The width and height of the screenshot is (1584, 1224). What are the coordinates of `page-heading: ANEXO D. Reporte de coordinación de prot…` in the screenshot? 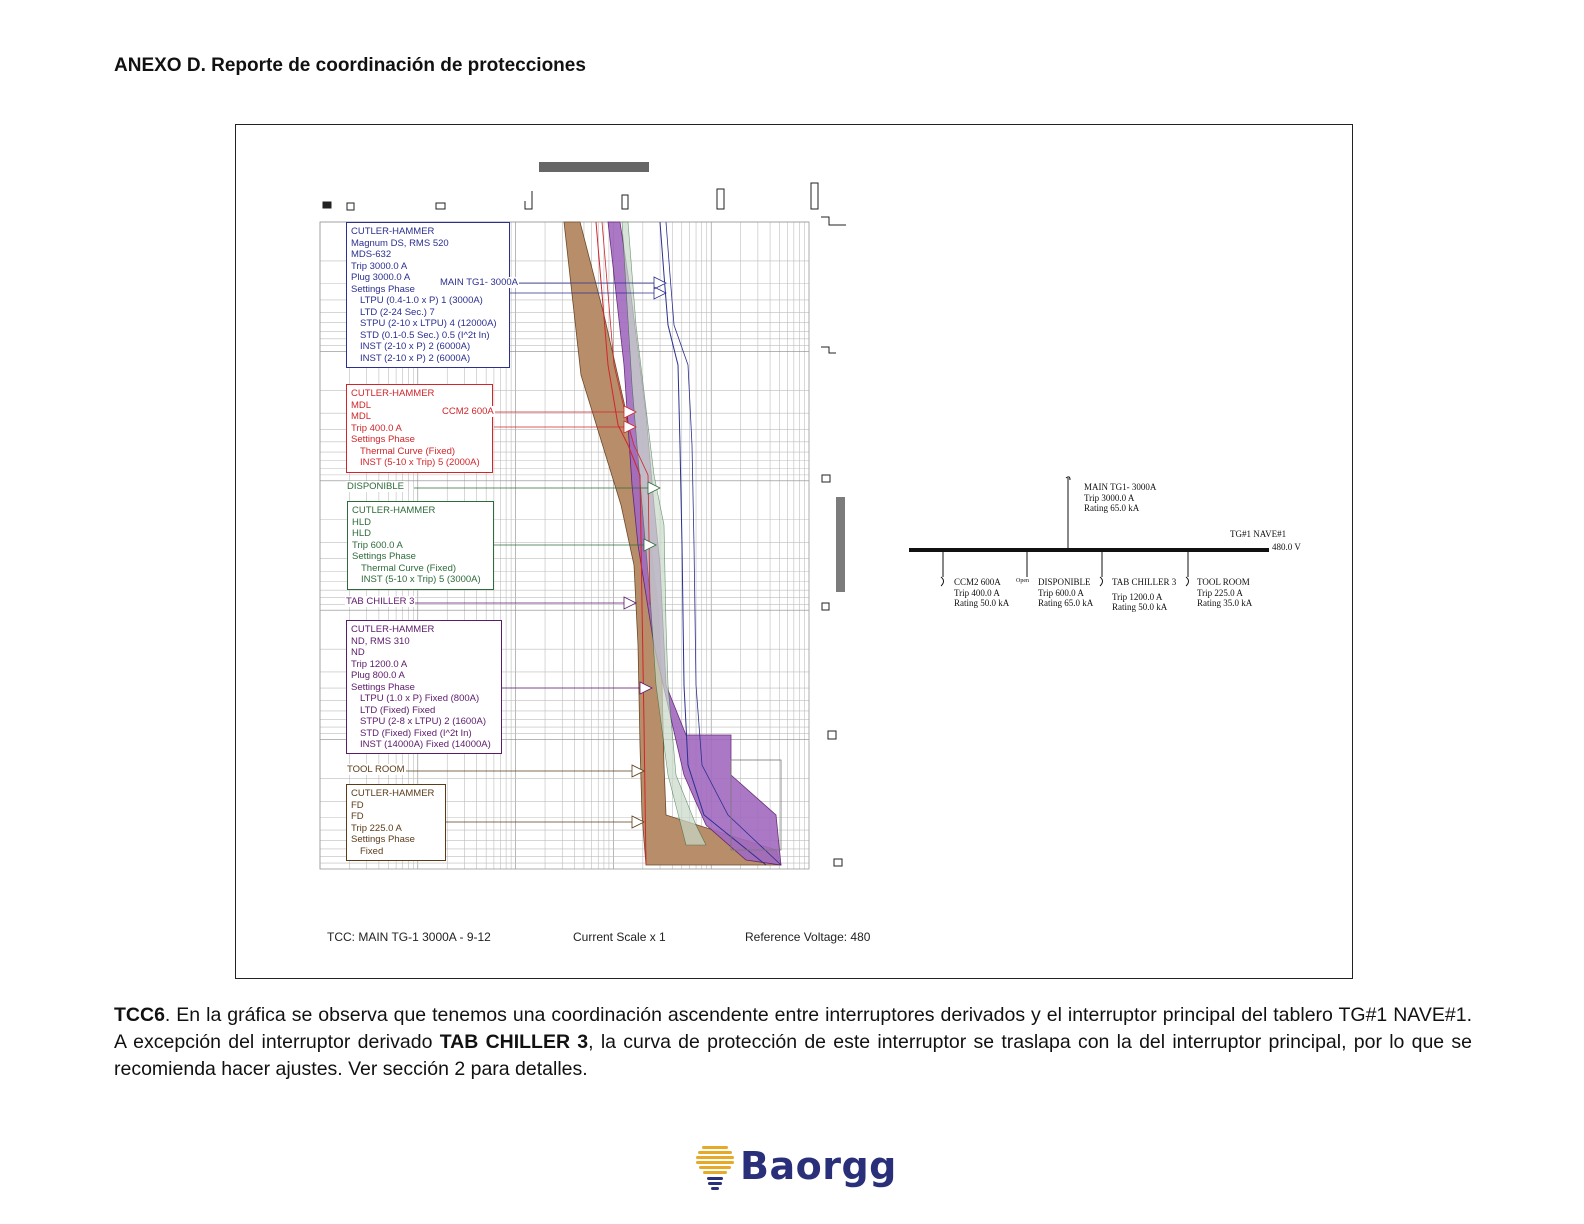 It's located at (350, 65).